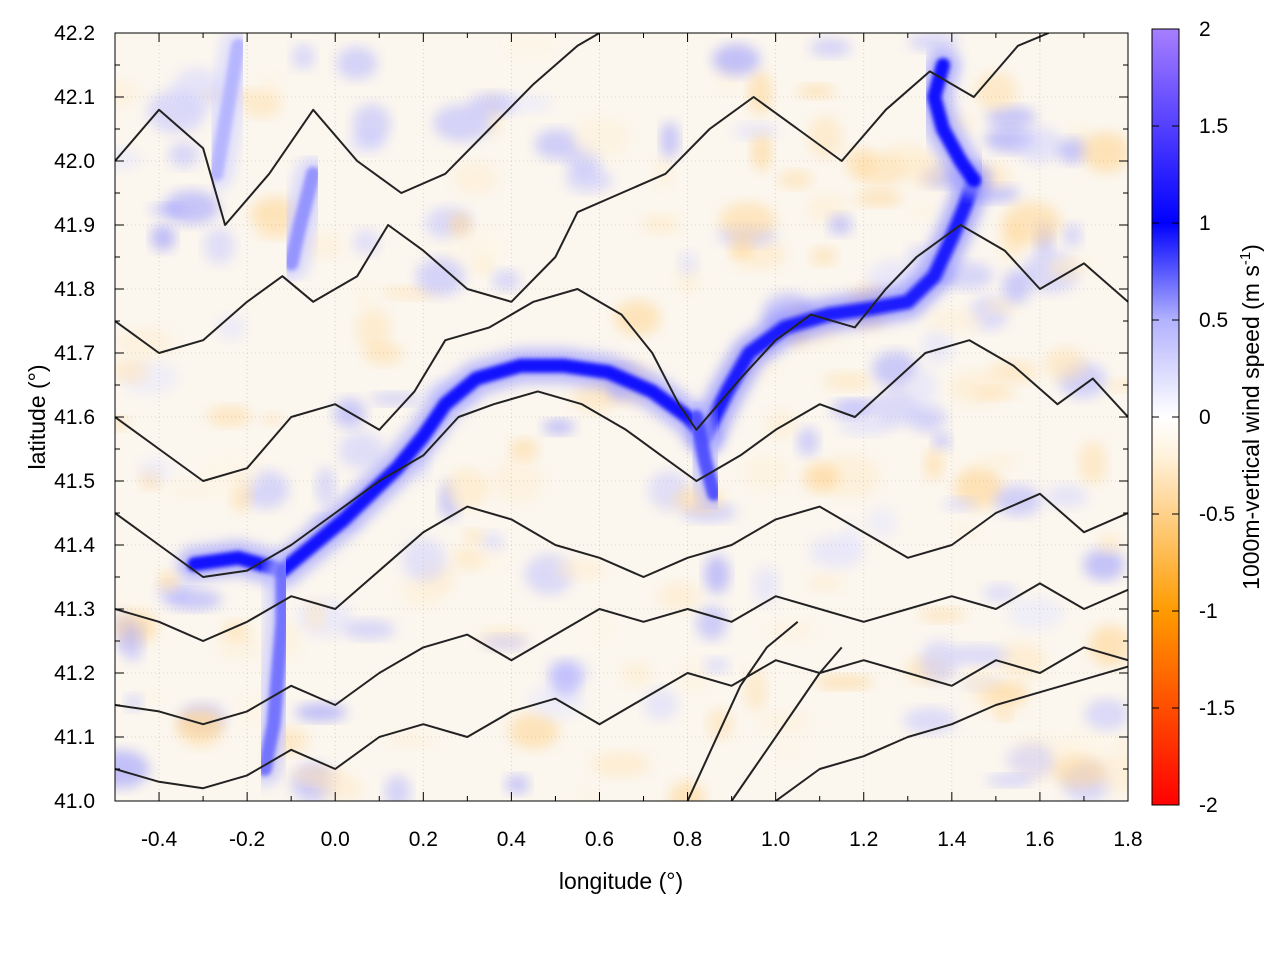  What do you see at coordinates (159, 839) in the screenshot?
I see `x-tick-label: -0.4` at bounding box center [159, 839].